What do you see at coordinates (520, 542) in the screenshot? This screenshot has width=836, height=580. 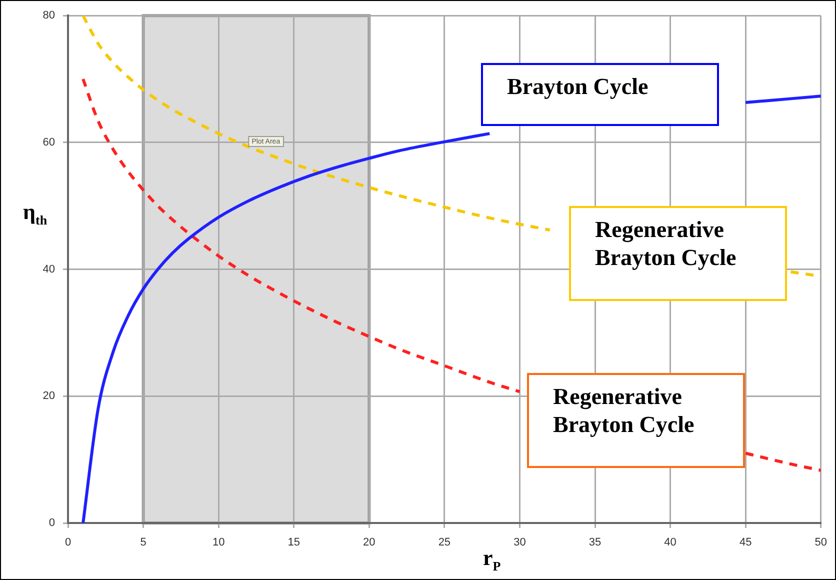 I see `x-tick-label: 30` at bounding box center [520, 542].